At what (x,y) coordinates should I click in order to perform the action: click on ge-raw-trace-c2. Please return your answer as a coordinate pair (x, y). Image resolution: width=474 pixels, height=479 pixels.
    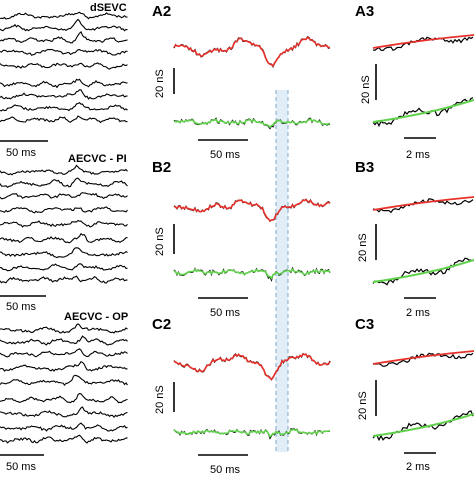
    Looking at the image, I should click on (252, 366).